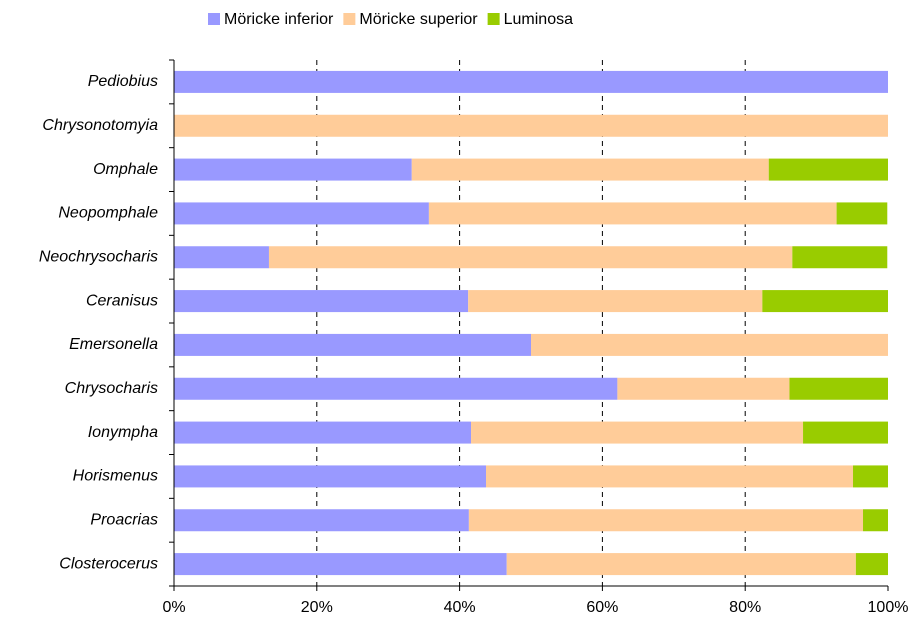 This screenshot has height=629, width=914. Describe the element at coordinates (122, 300) in the screenshot. I see `y-tick-label: Ceranisus` at that location.